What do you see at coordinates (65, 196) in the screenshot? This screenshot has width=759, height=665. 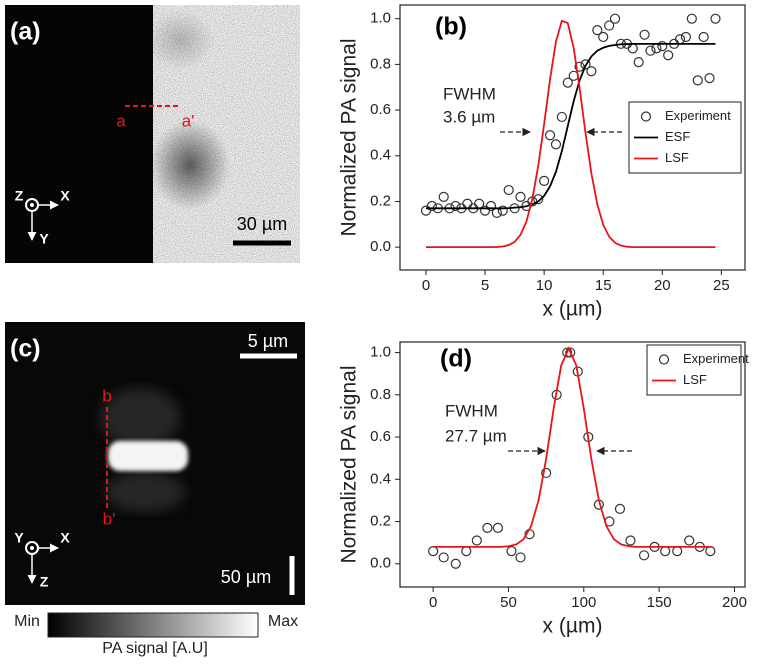 I see `axis-name: X` at bounding box center [65, 196].